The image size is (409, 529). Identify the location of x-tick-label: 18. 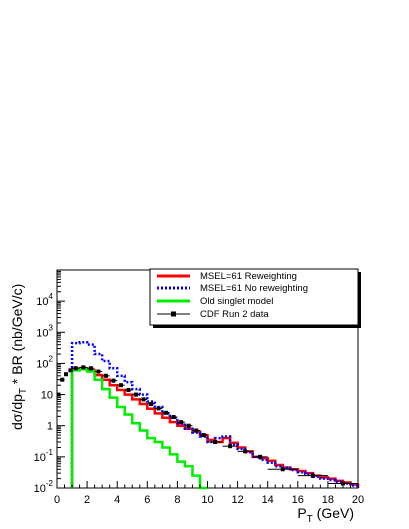
(328, 500).